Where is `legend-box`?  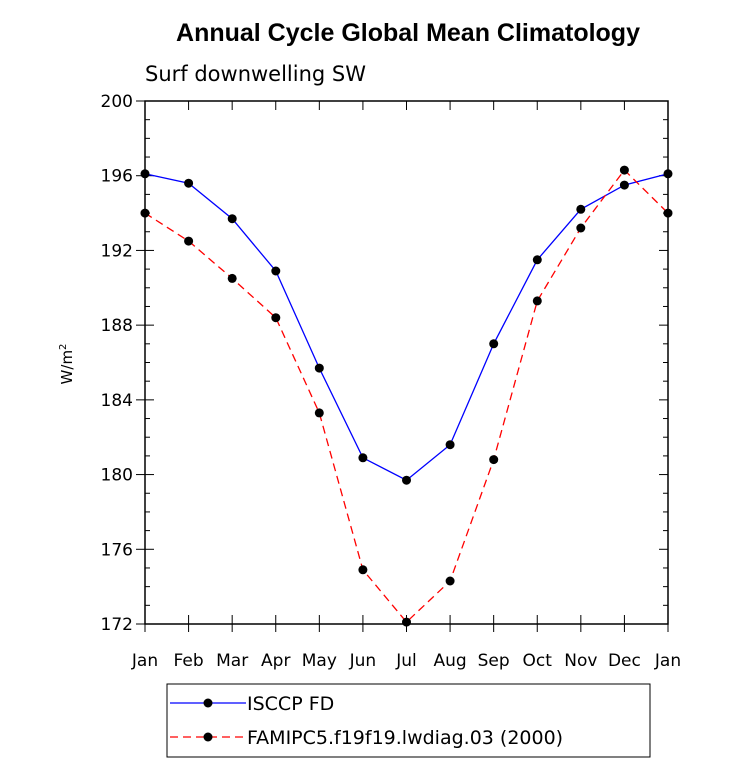
legend-box is located at coordinates (408, 720).